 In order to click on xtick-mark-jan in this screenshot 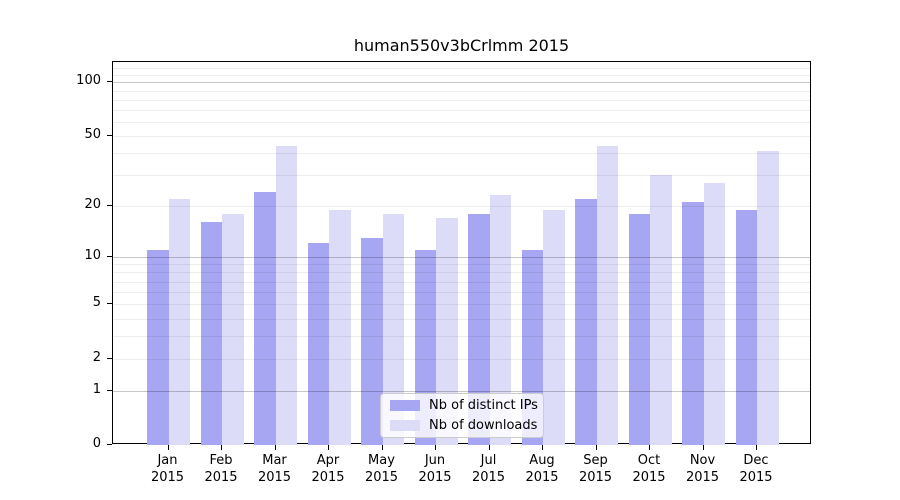, I will do `click(168, 447)`.